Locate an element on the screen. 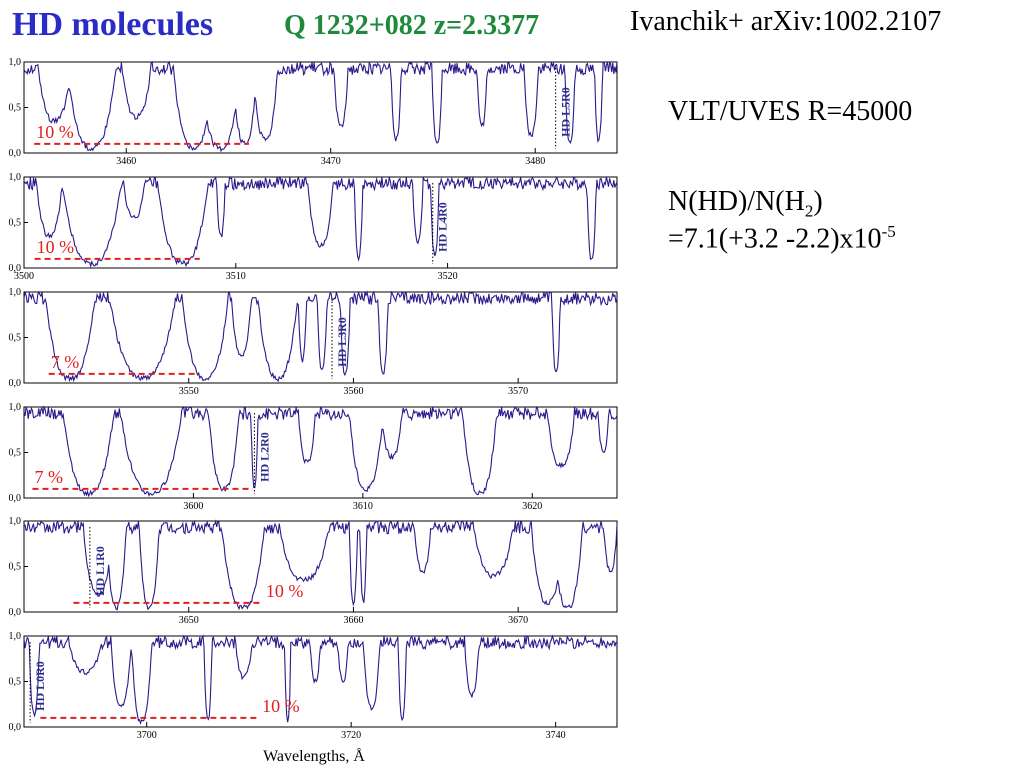 The image size is (1024, 768). ratio-label-pre: N(HD)/N(H is located at coordinates (736, 201).